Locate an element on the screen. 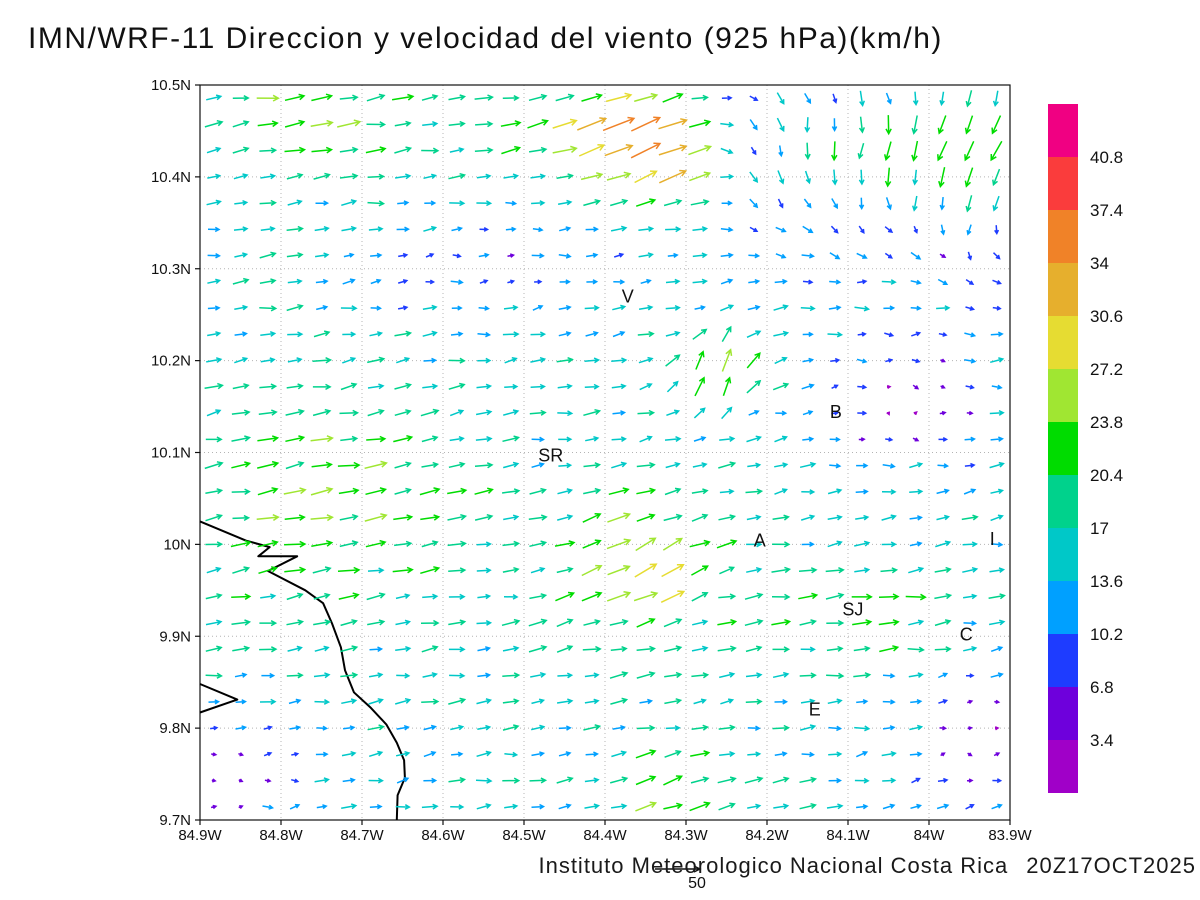  axis-tick-label: 10.3N is located at coordinates (171, 269).